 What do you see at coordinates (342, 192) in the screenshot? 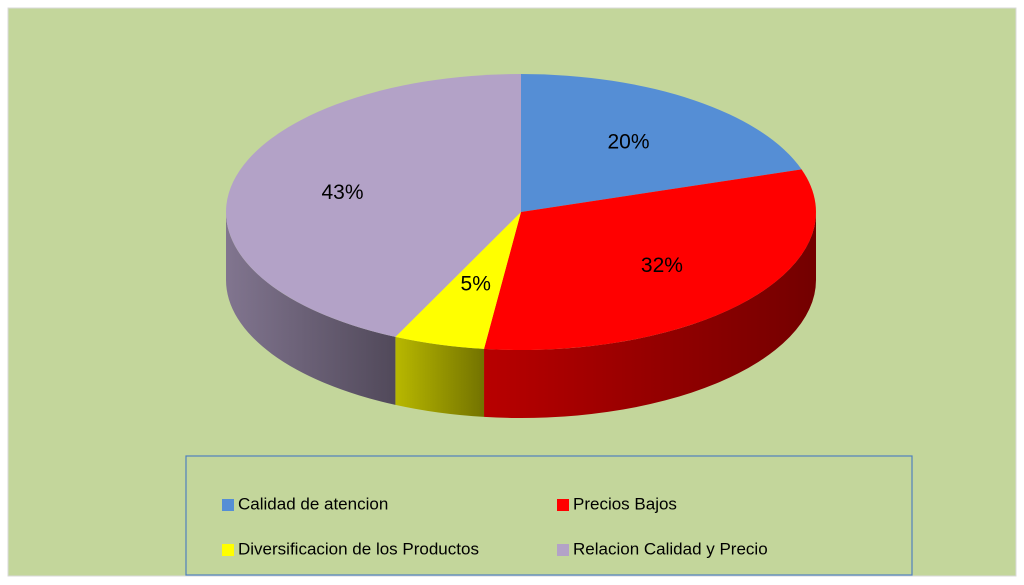
I see `data-label: 43%` at bounding box center [342, 192].